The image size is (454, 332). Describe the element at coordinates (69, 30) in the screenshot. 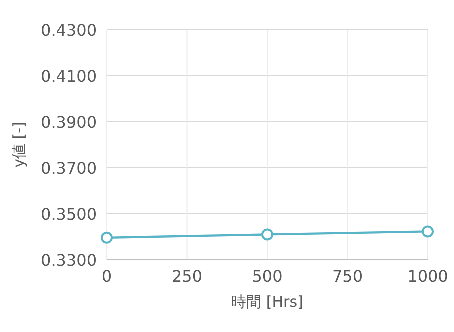

I see `y-tick-label: 0.4300` at that location.